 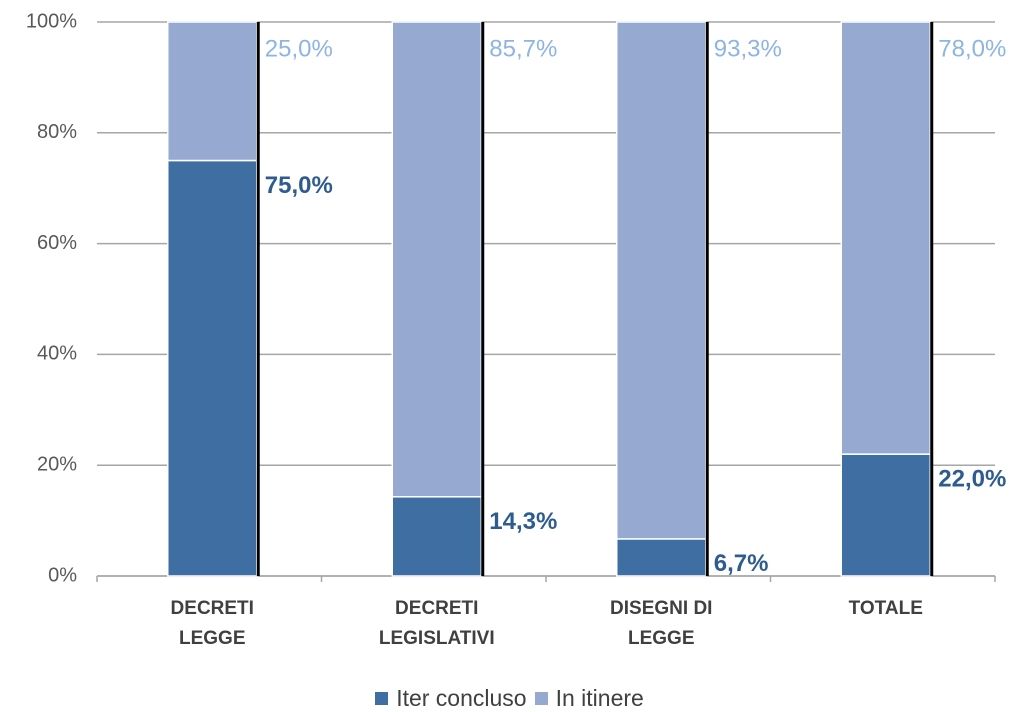 What do you see at coordinates (212, 623) in the screenshot?
I see `x-tick-label: DECRETI LEGGE` at bounding box center [212, 623].